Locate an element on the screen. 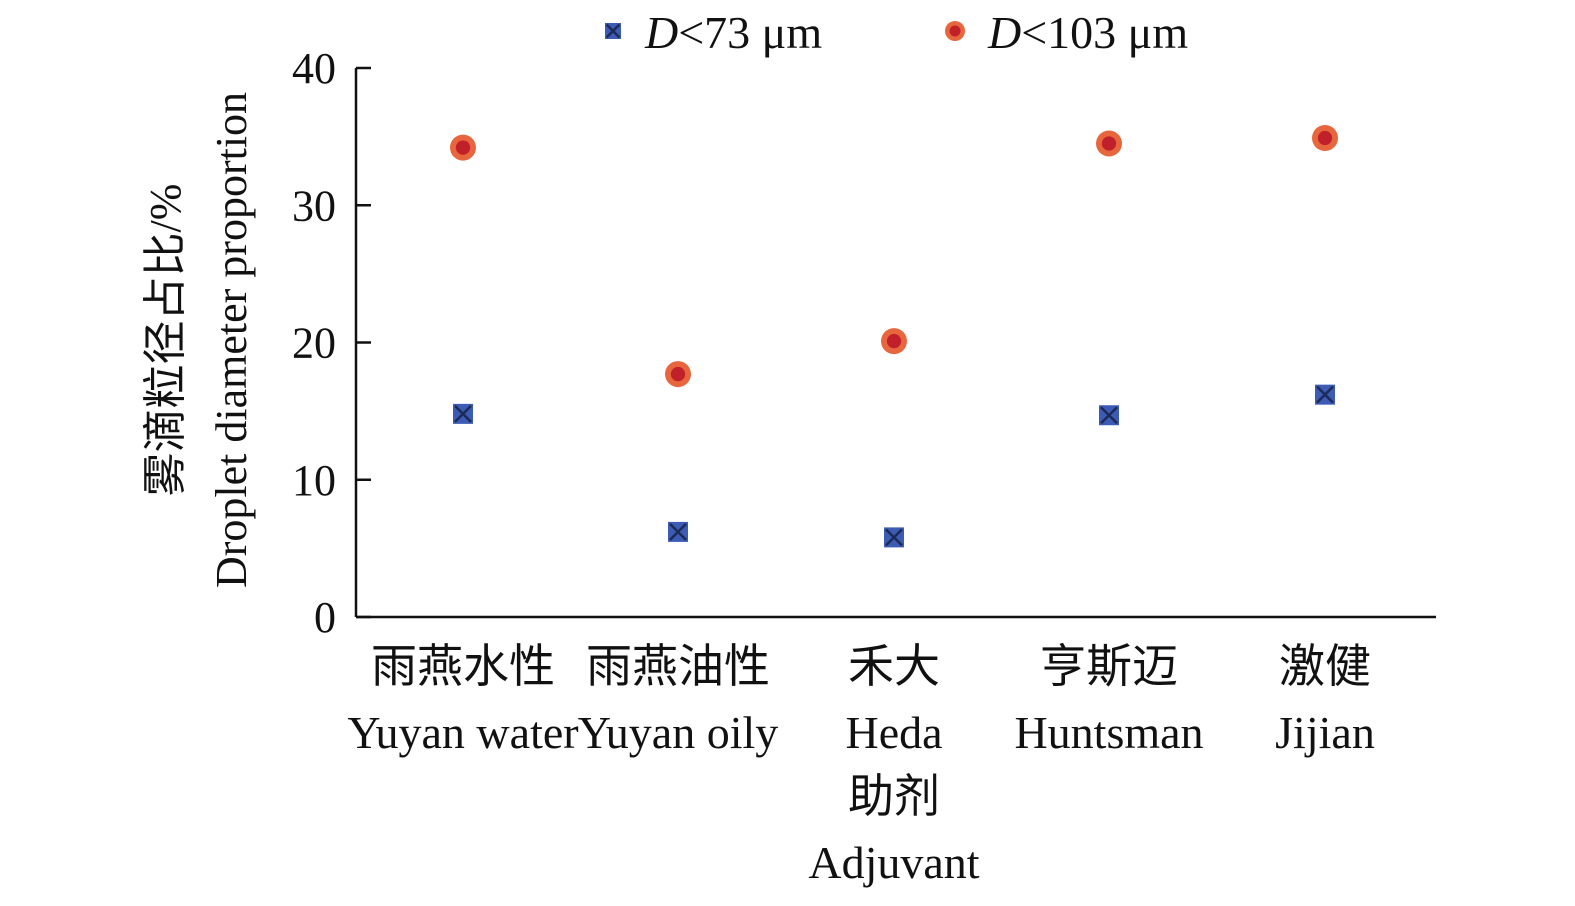 This screenshot has width=1575, height=906. x-axis-title-zh: 助剂 is located at coordinates (894, 796).